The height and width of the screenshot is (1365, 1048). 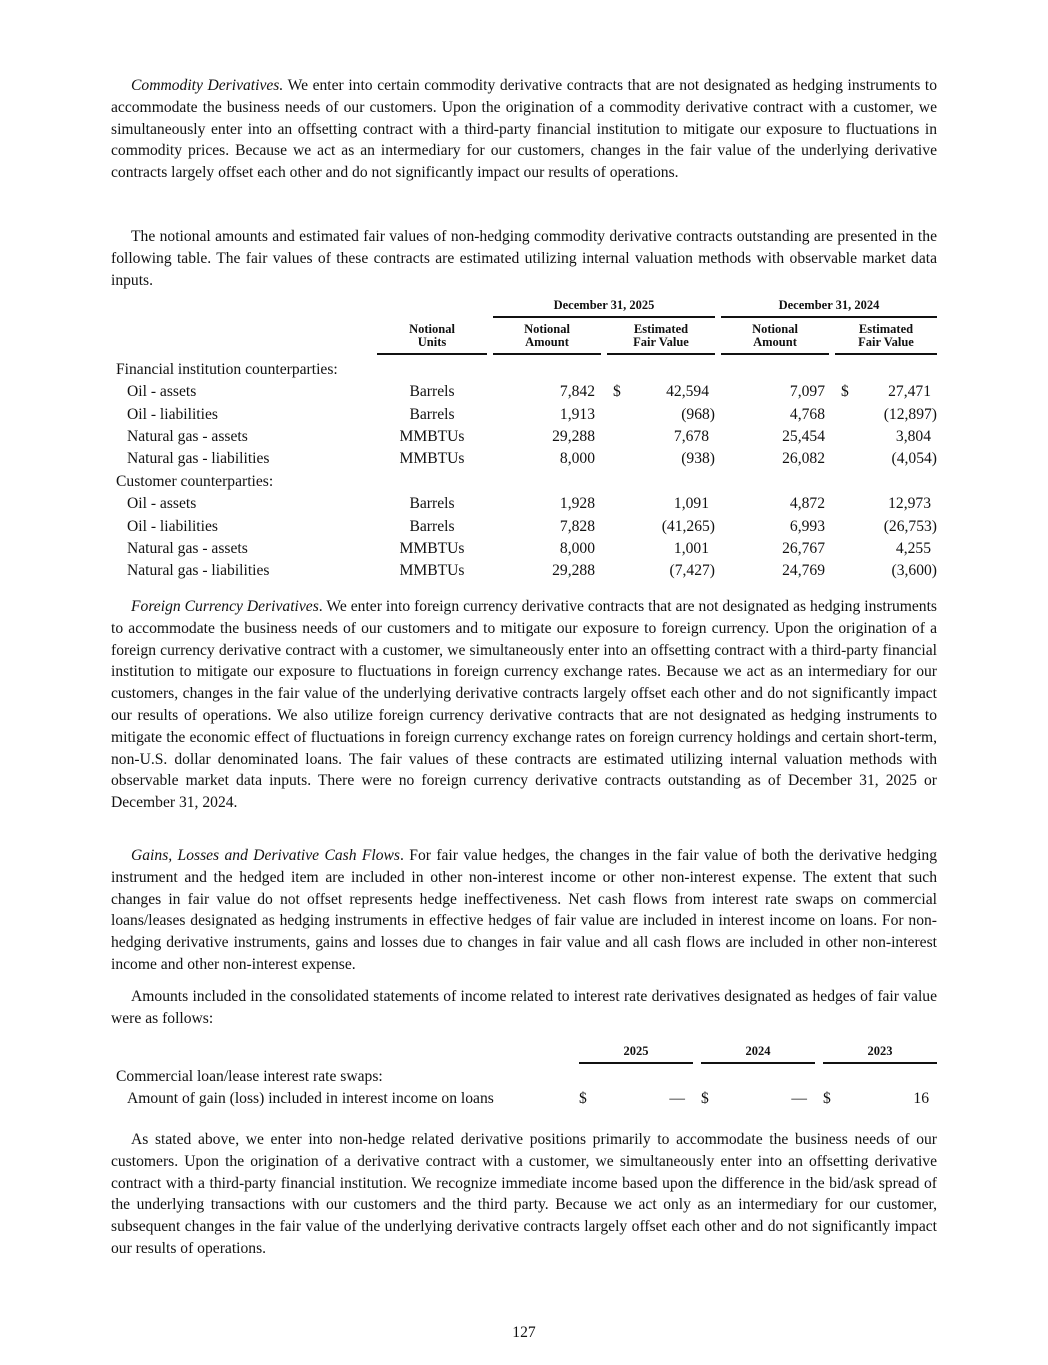 I want to click on notional-amount-cell: 25,454, so click(x=803, y=436).